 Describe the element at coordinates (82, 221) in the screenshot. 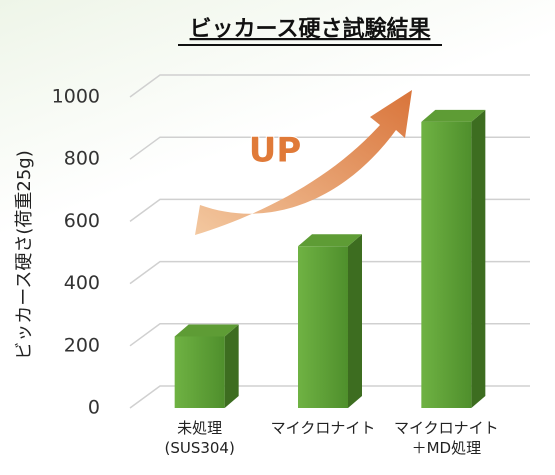

I see `y-tick-label: 600` at that location.